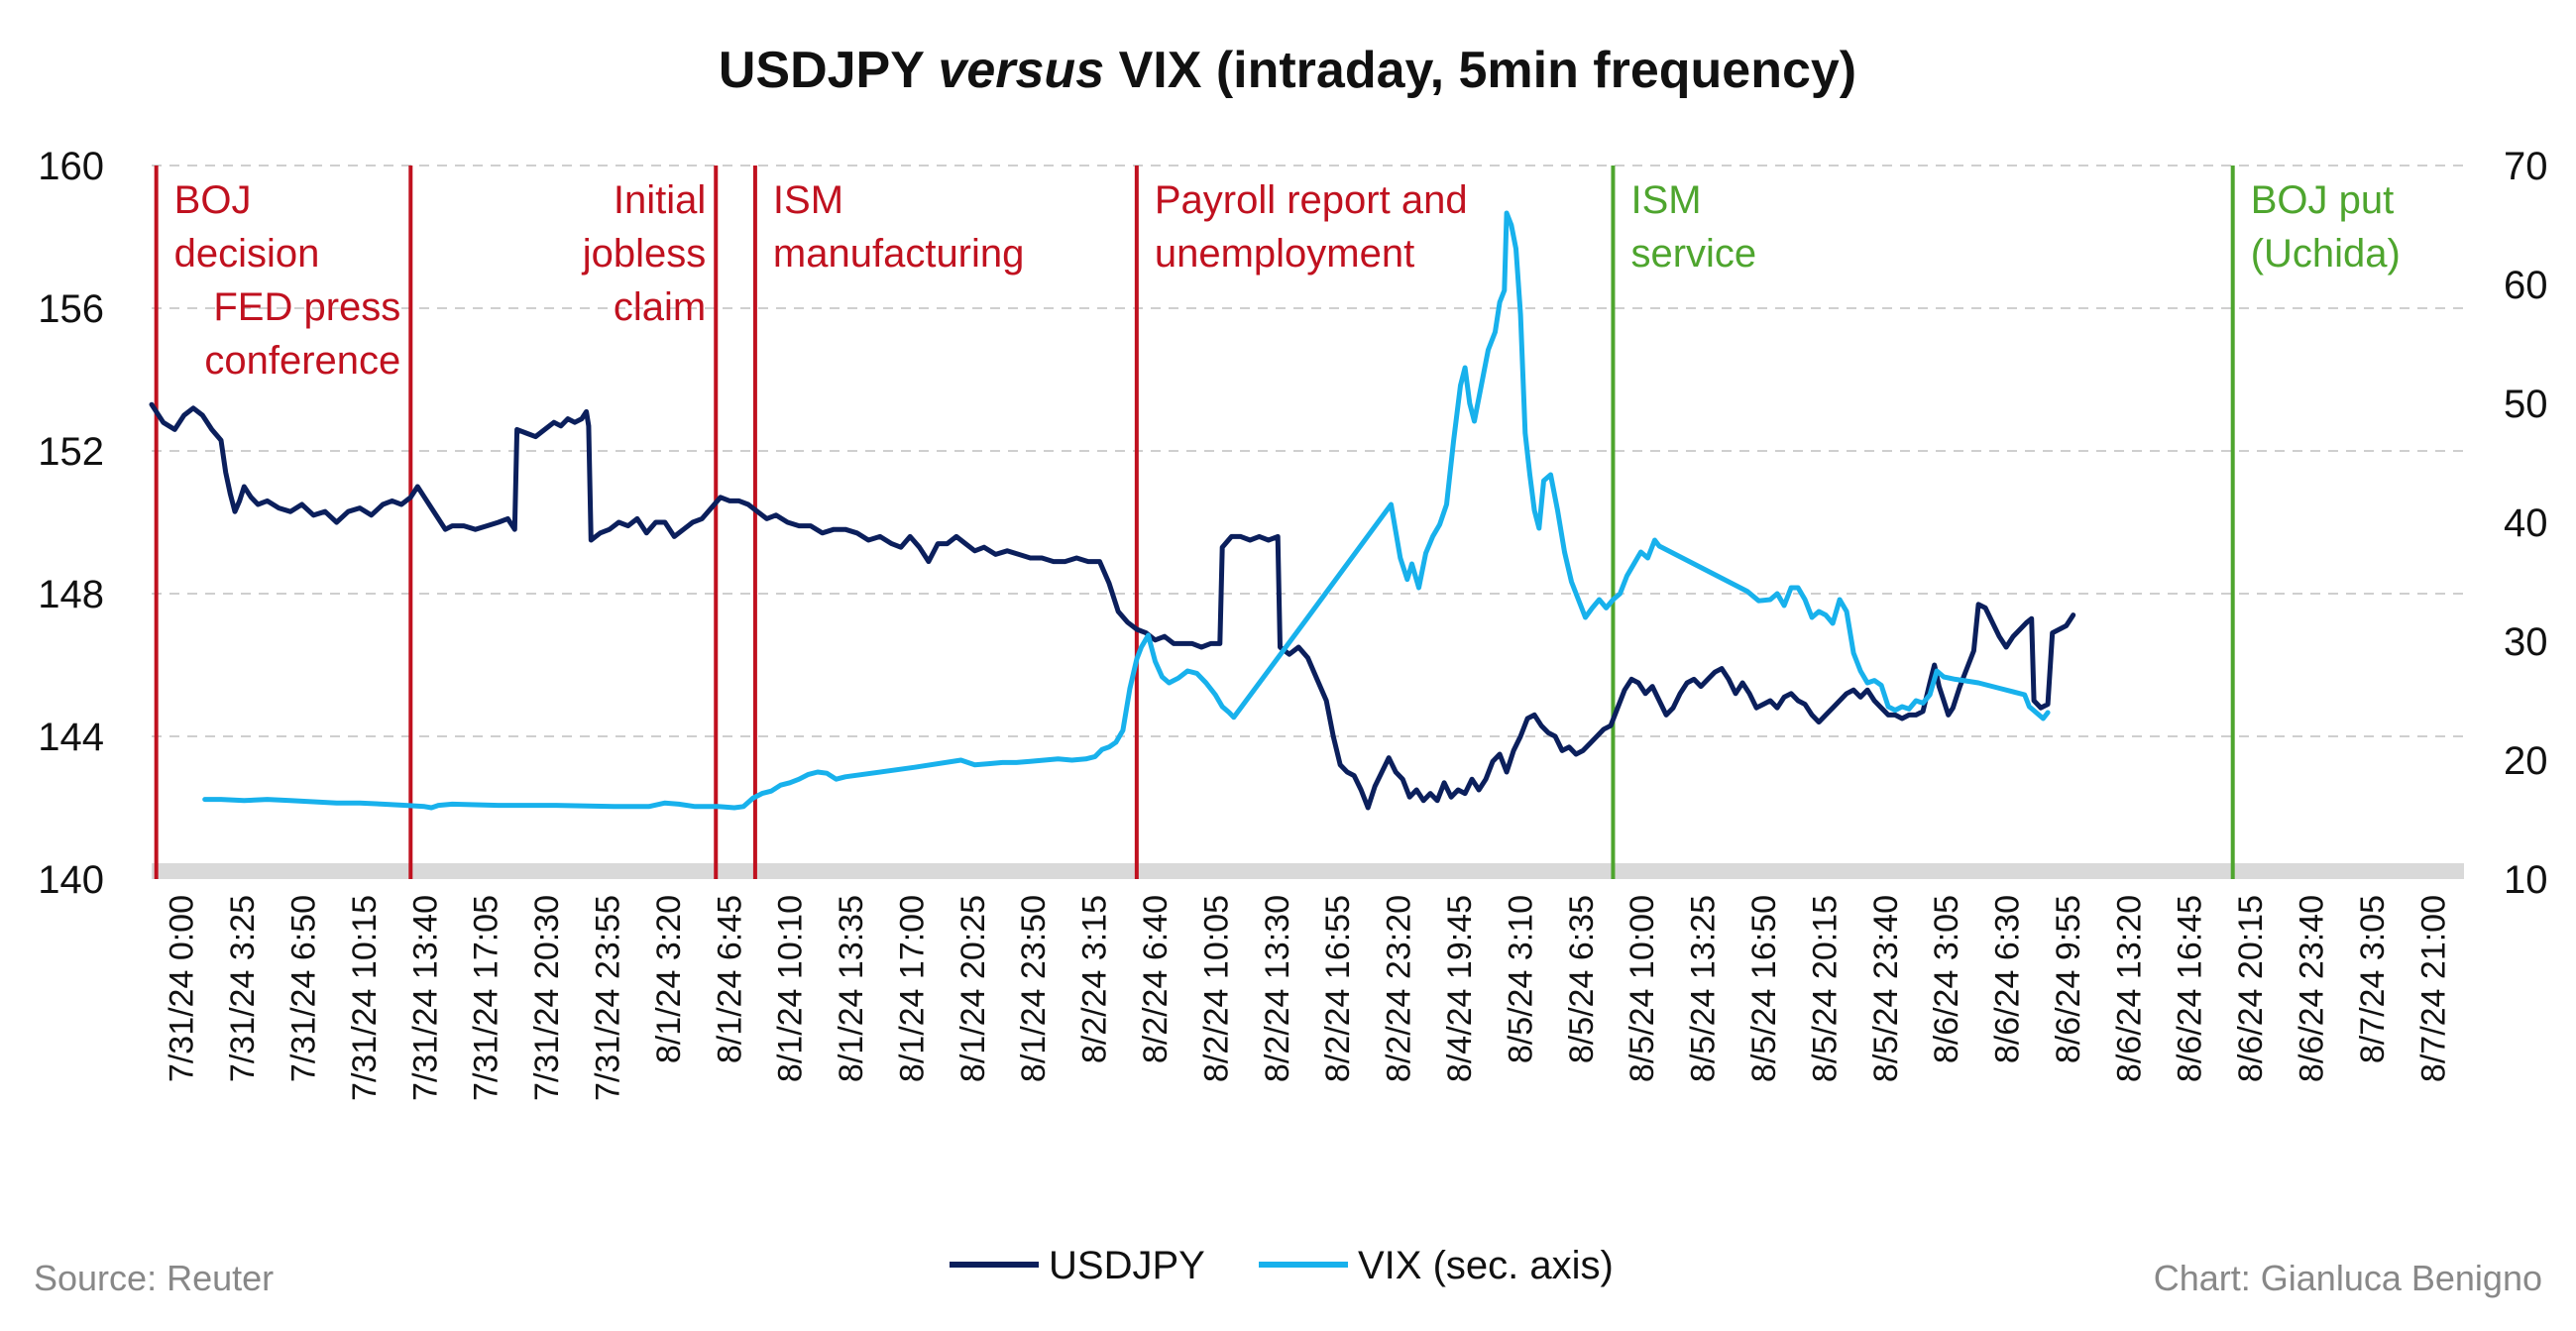  What do you see at coordinates (2251, 988) in the screenshot?
I see `x-tick-label: 8/6/24 20:15` at bounding box center [2251, 988].